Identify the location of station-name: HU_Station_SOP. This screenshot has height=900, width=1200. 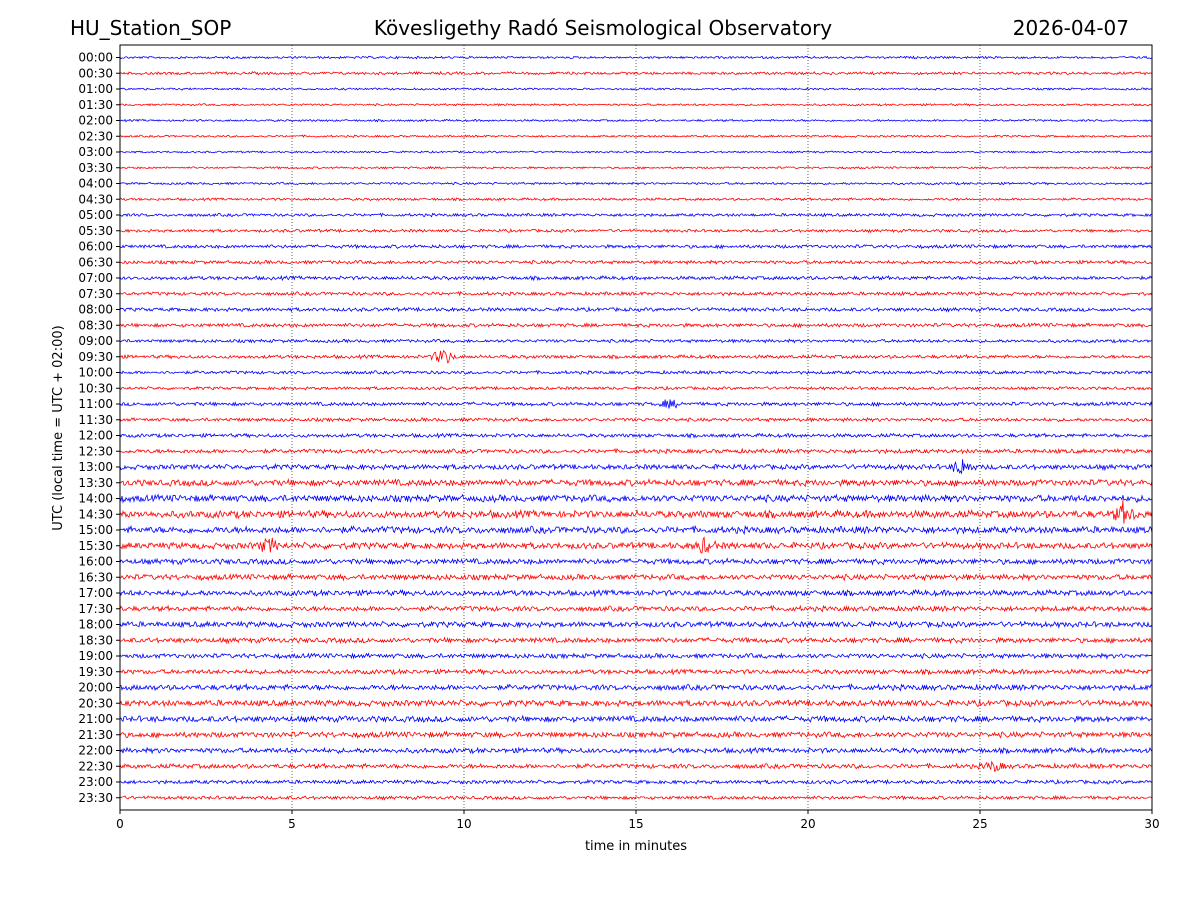
(150, 28).